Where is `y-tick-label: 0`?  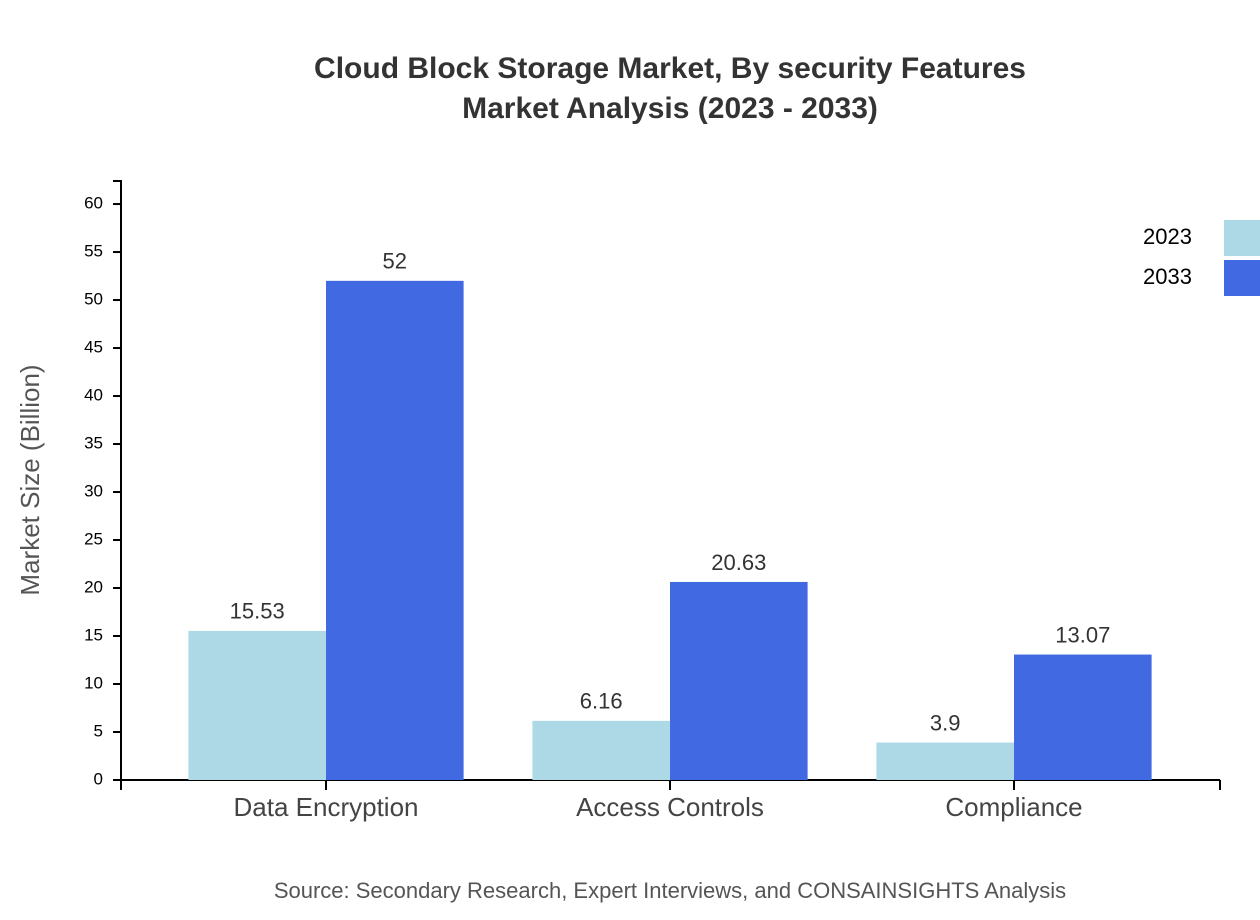 y-tick-label: 0 is located at coordinates (98, 778).